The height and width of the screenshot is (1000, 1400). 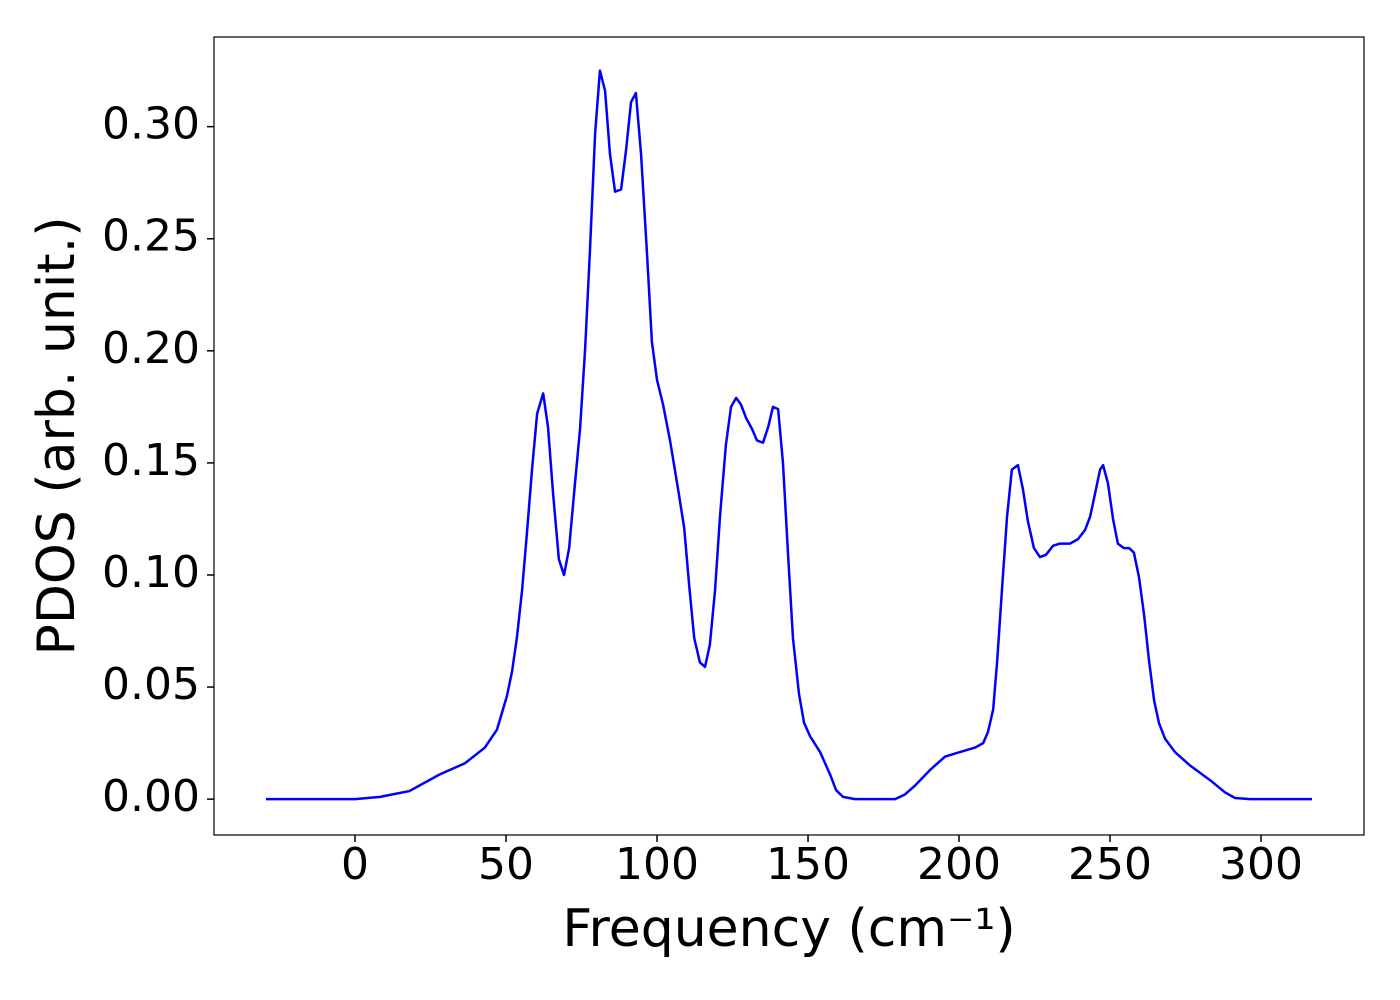 What do you see at coordinates (959, 864) in the screenshot?
I see `x-tick-label: 200` at bounding box center [959, 864].